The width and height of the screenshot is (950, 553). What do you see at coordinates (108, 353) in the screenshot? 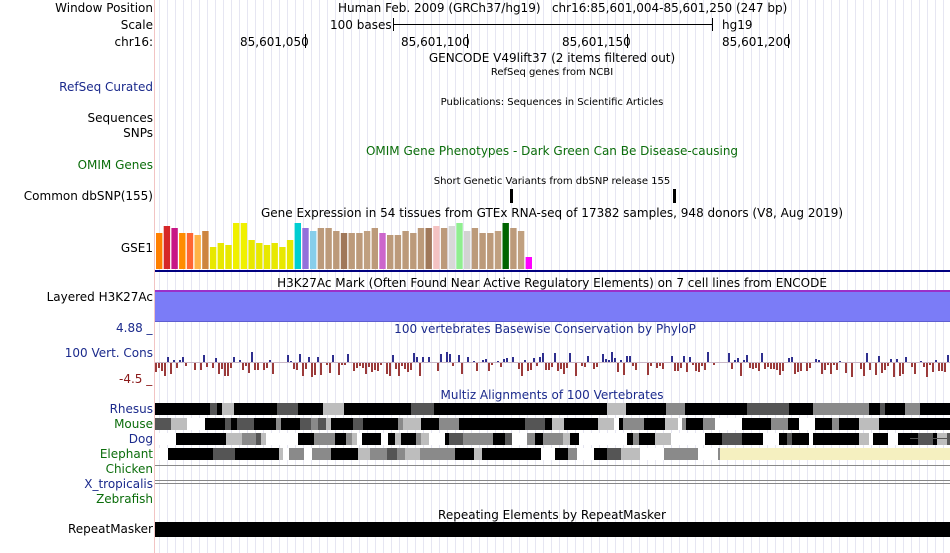
I see `phylop-track-label: 100 Vert. Cons` at bounding box center [108, 353].